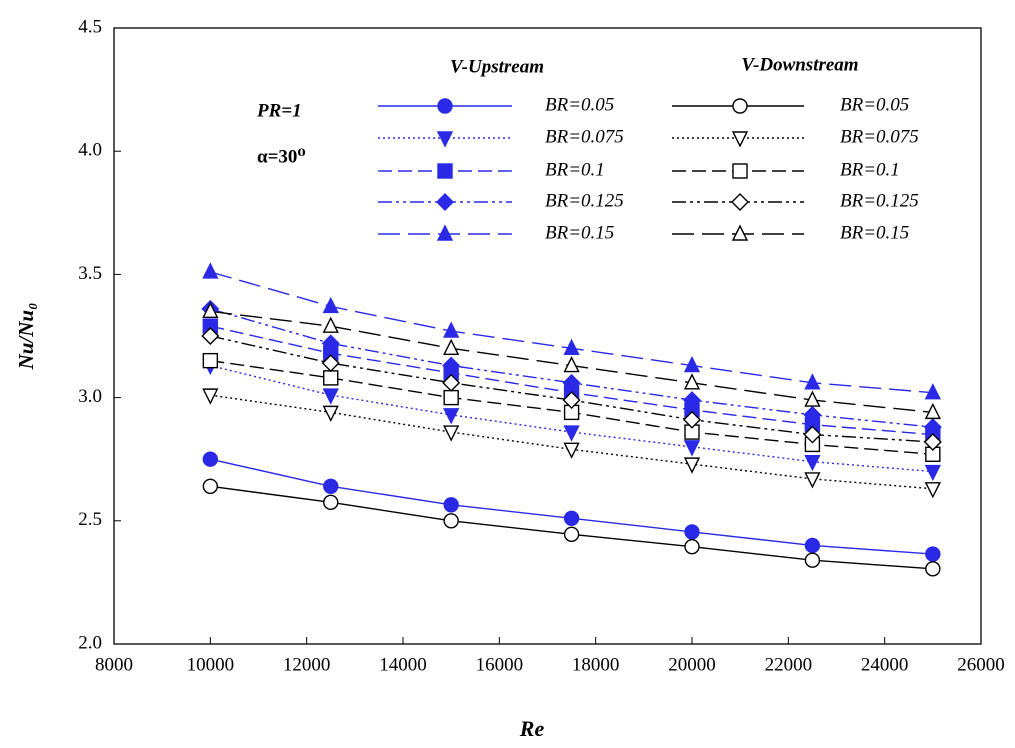 This screenshot has width=1015, height=748. Describe the element at coordinates (532, 728) in the screenshot. I see `x-axis-title: Re` at that location.